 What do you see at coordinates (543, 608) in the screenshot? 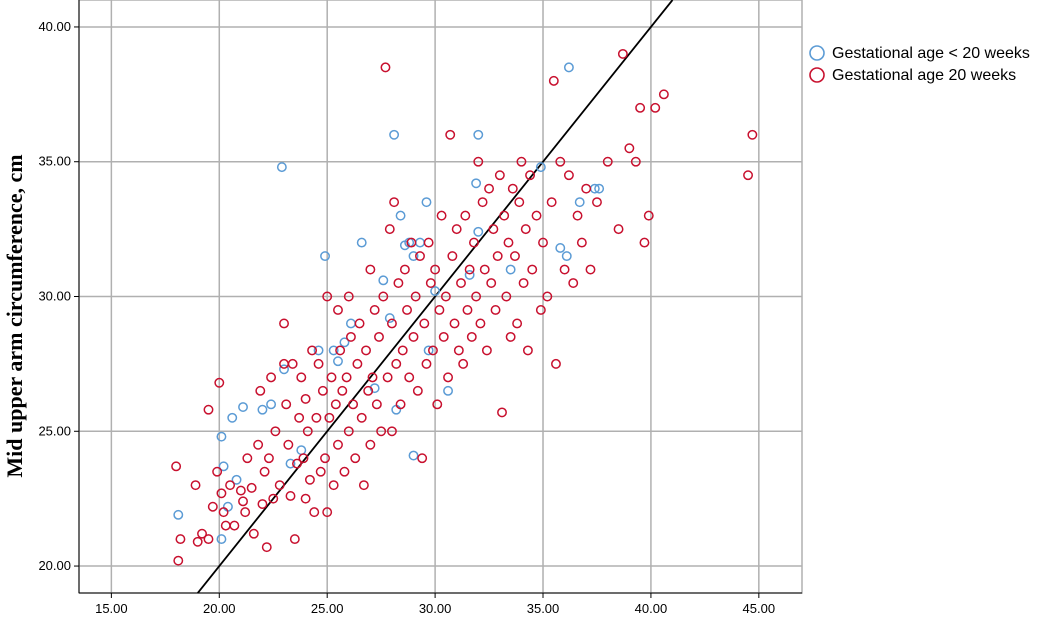
I see `x-tick-label: 35.00` at bounding box center [543, 608].